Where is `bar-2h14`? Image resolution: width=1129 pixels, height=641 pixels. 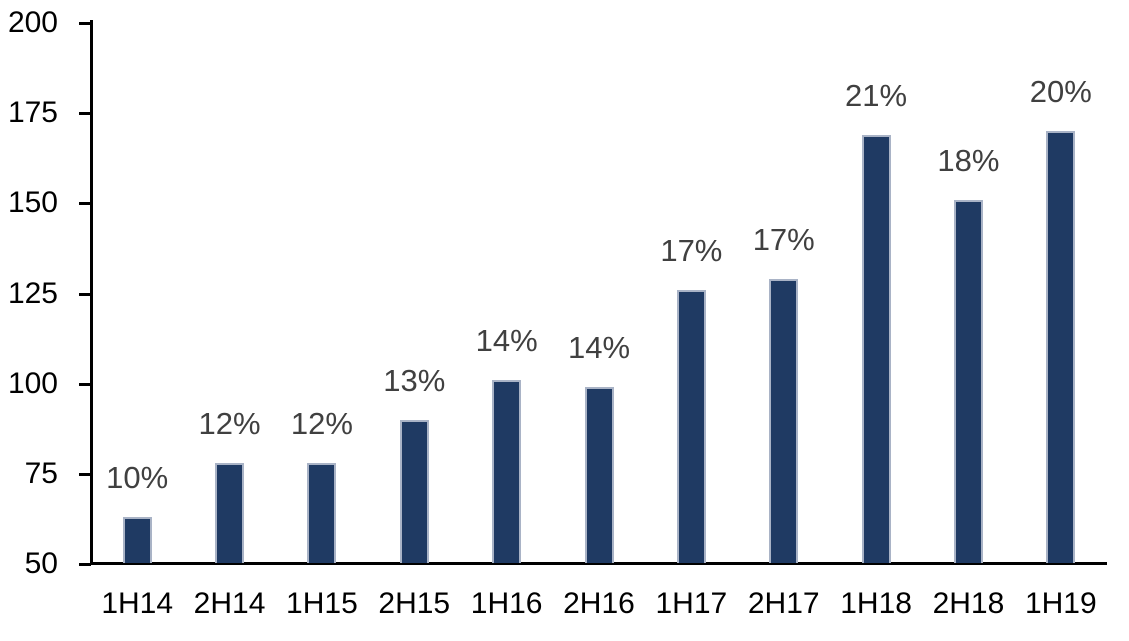
bar-2h14 is located at coordinates (230, 513).